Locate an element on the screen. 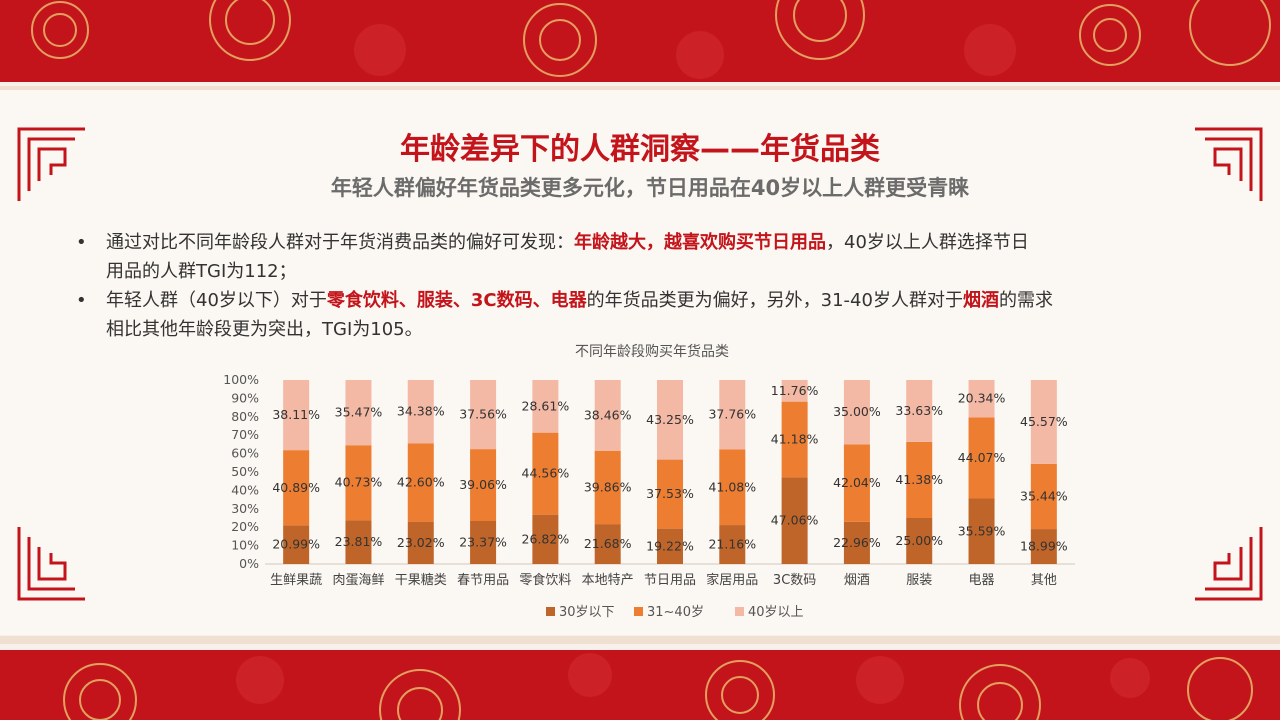 The height and width of the screenshot is (720, 1280). bullet-text-part: 通过对比不同年龄段人群对于年货消费品类的偏好可发现： is located at coordinates (340, 242).